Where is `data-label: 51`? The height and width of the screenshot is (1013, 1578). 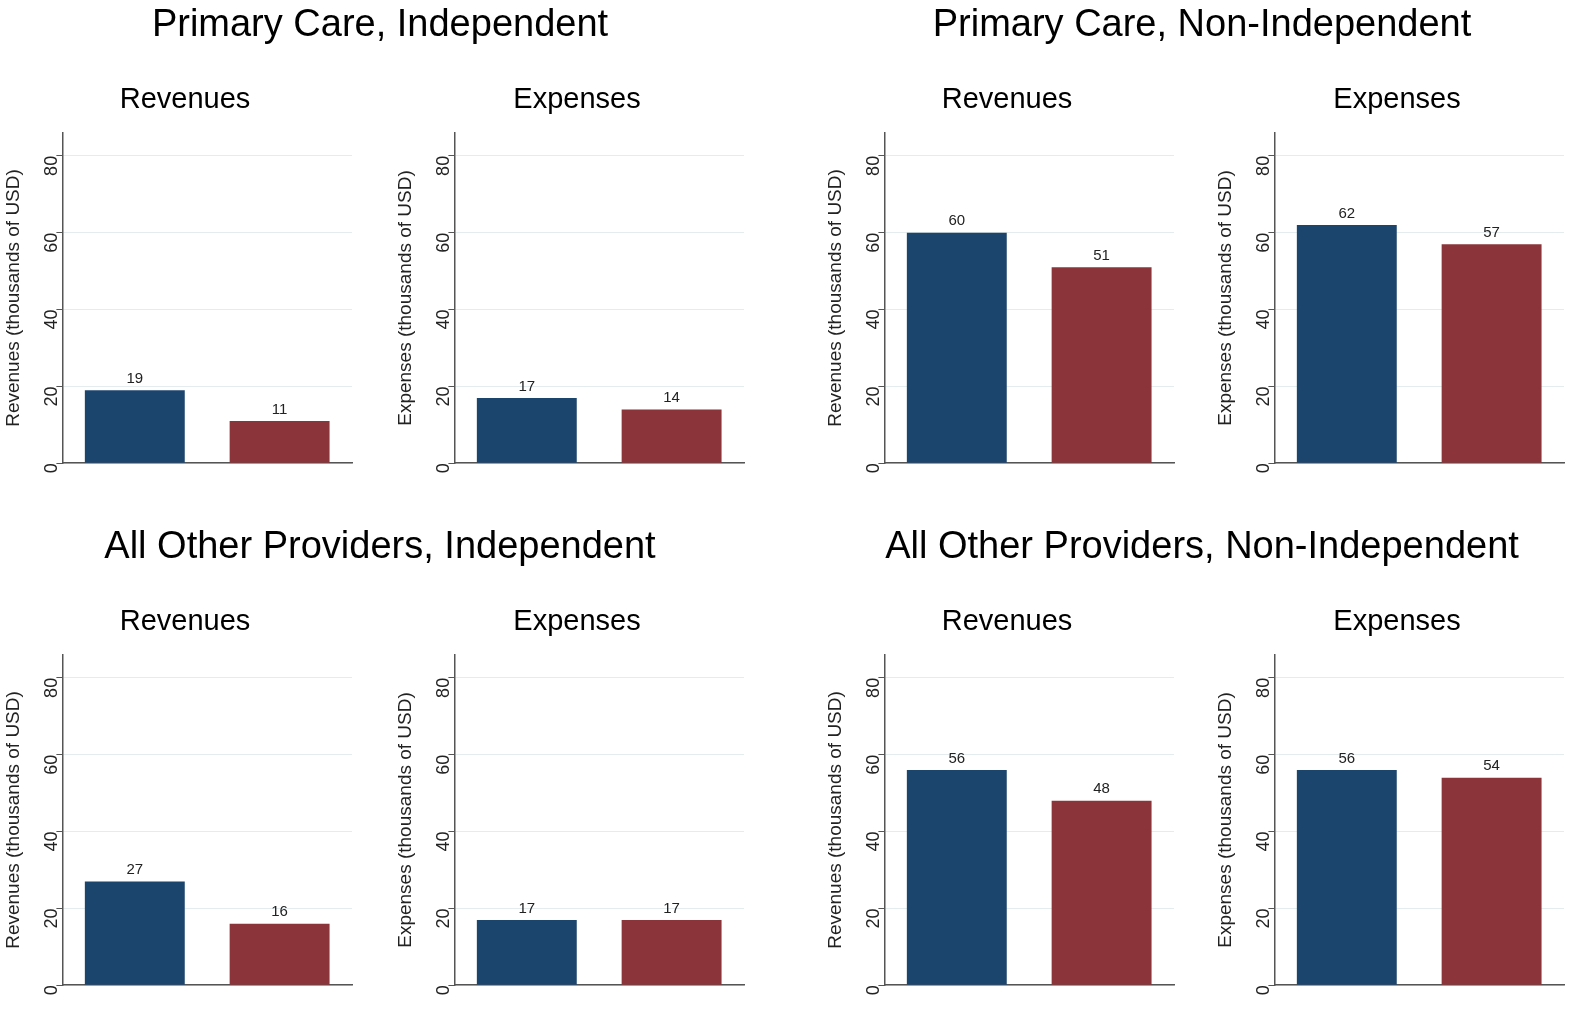 data-label: 51 is located at coordinates (1101, 254).